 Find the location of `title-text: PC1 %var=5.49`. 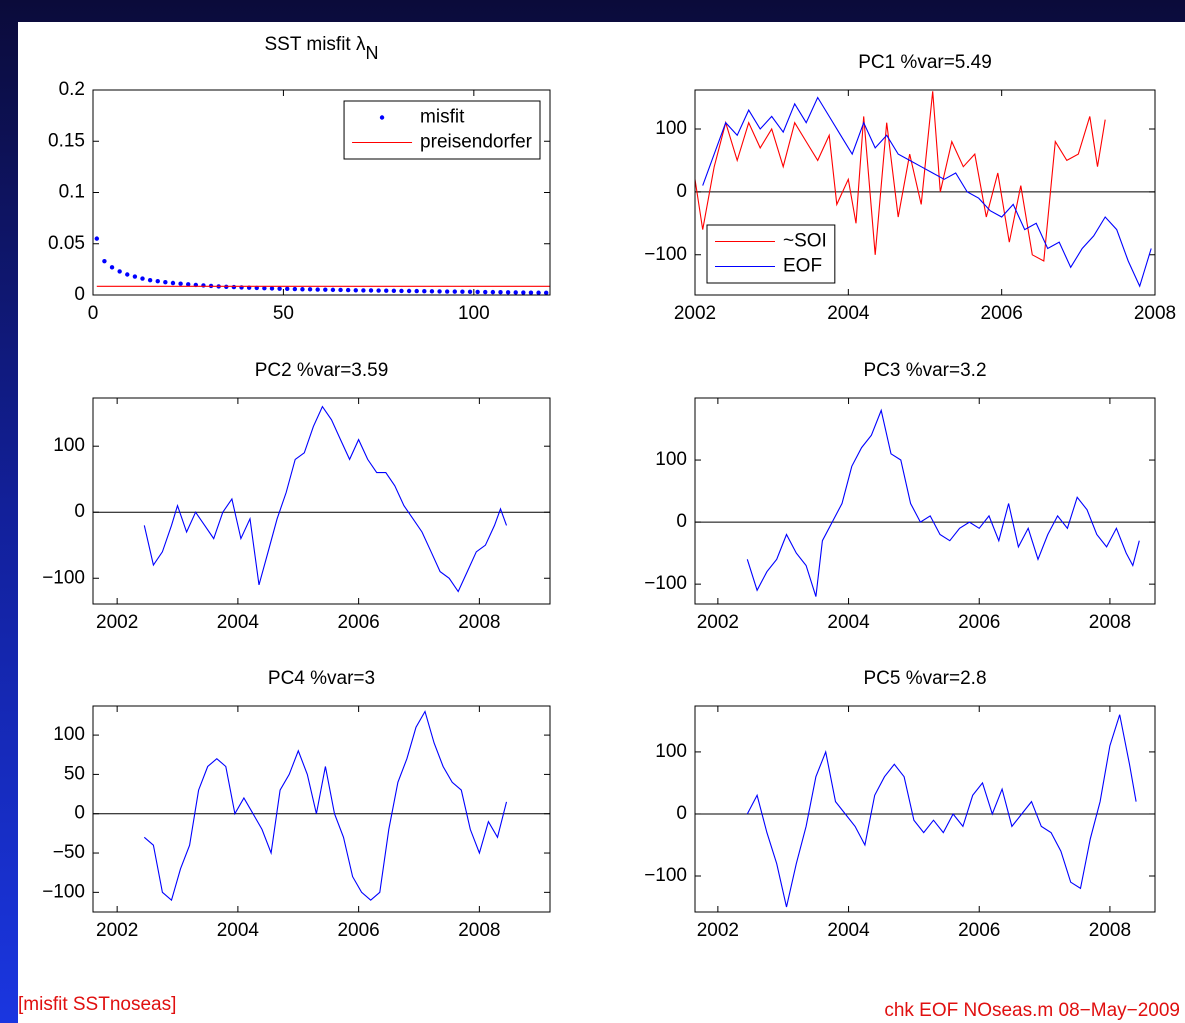

title-text: PC1 %var=5.49 is located at coordinates (925, 62).